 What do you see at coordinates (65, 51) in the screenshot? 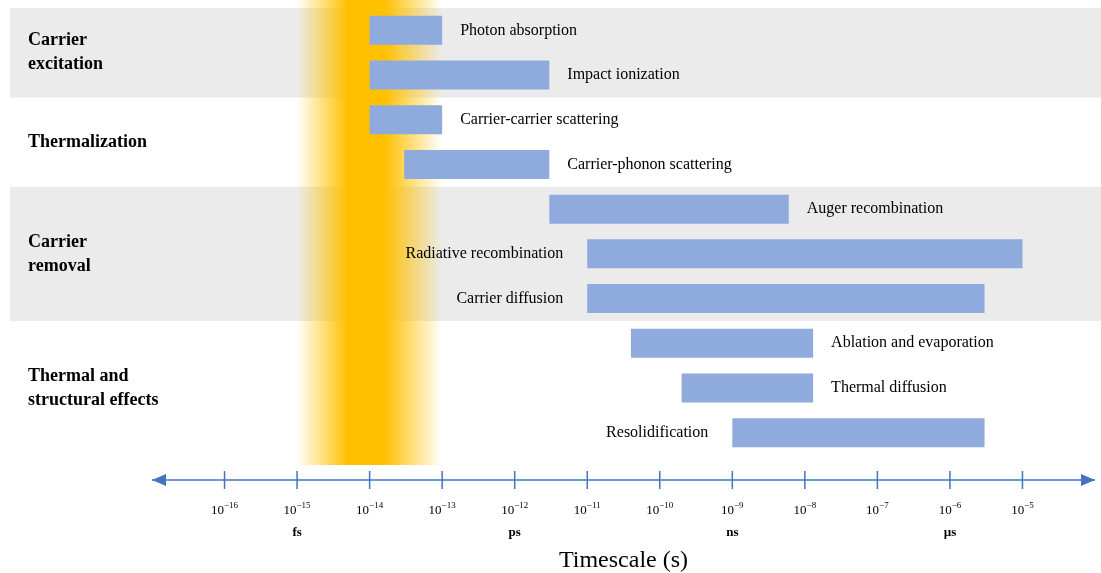
I see `band-label: Carrier excitation` at bounding box center [65, 51].